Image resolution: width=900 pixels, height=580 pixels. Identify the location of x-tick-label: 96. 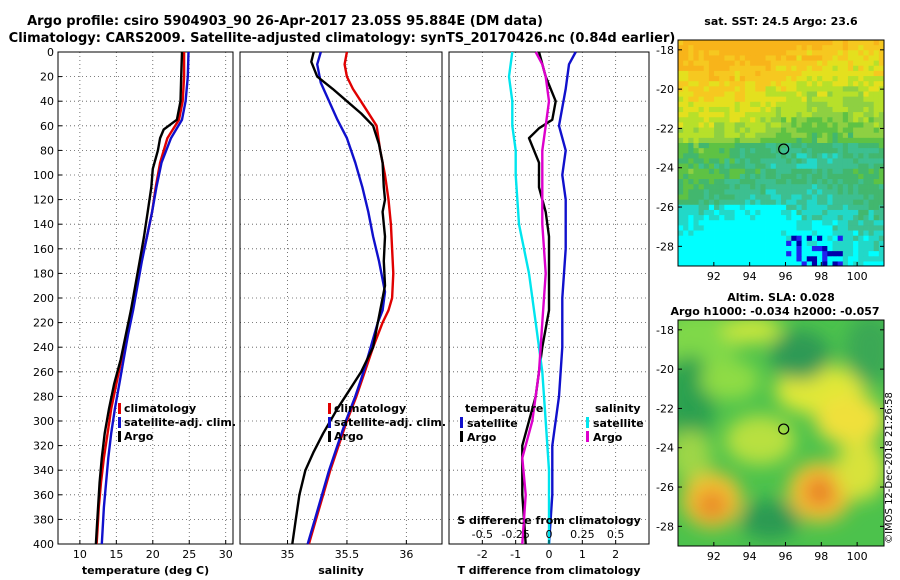
(785, 276).